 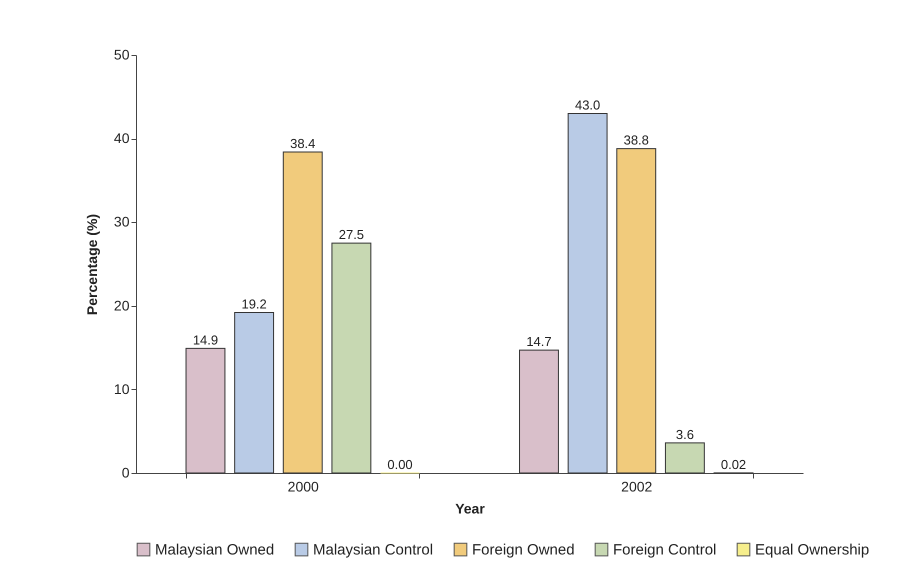 What do you see at coordinates (400, 464) in the screenshot?
I see `data-label: 0.00` at bounding box center [400, 464].